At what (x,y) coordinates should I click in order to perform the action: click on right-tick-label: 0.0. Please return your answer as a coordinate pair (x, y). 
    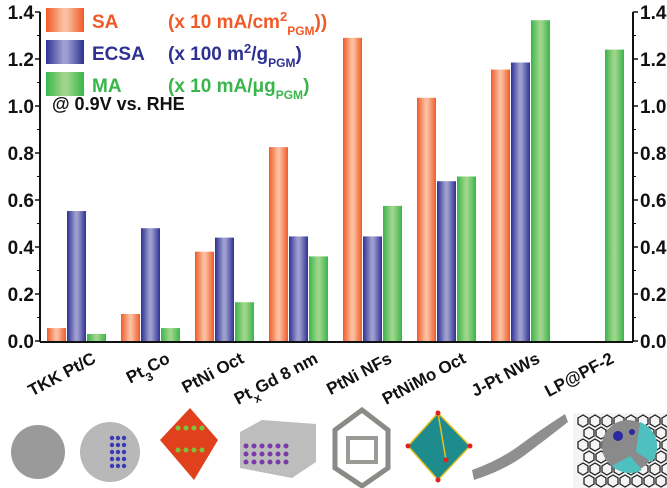
    Looking at the image, I should click on (653, 342).